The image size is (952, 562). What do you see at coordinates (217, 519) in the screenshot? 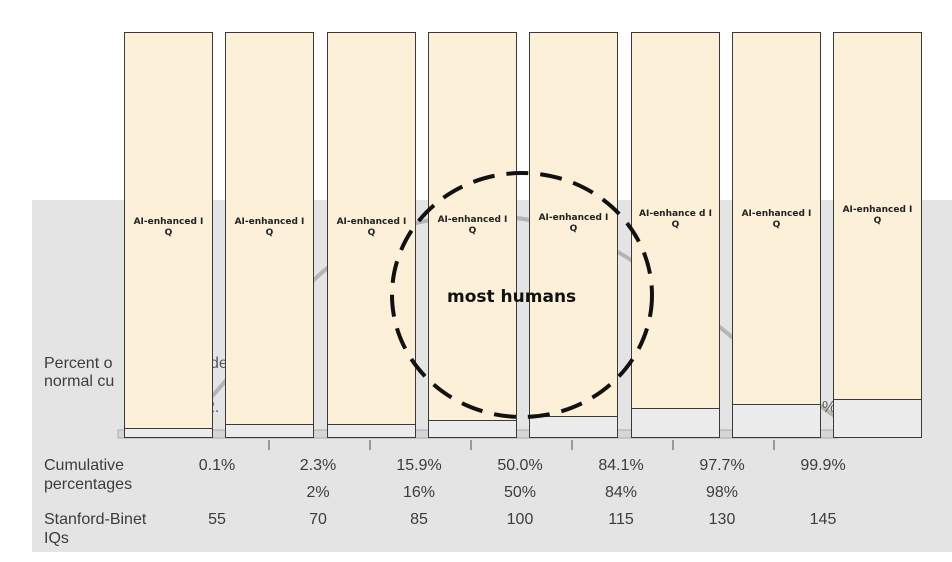
I see `row-value: 55` at bounding box center [217, 519].